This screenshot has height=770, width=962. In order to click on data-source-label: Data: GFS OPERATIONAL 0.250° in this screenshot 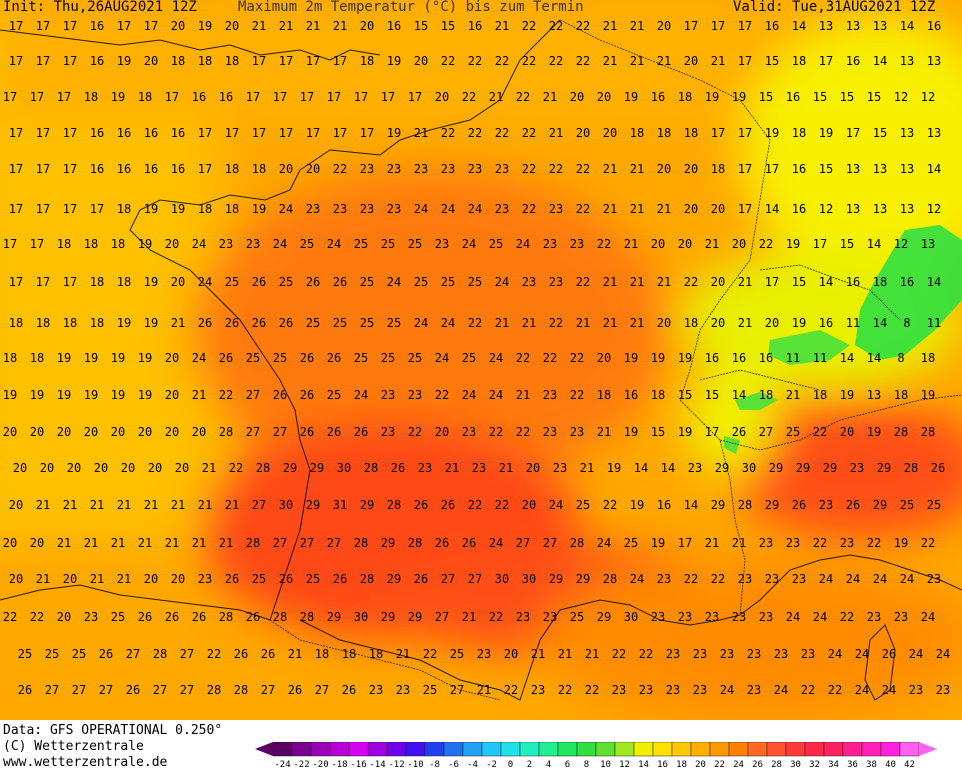, I will do `click(113, 730)`.